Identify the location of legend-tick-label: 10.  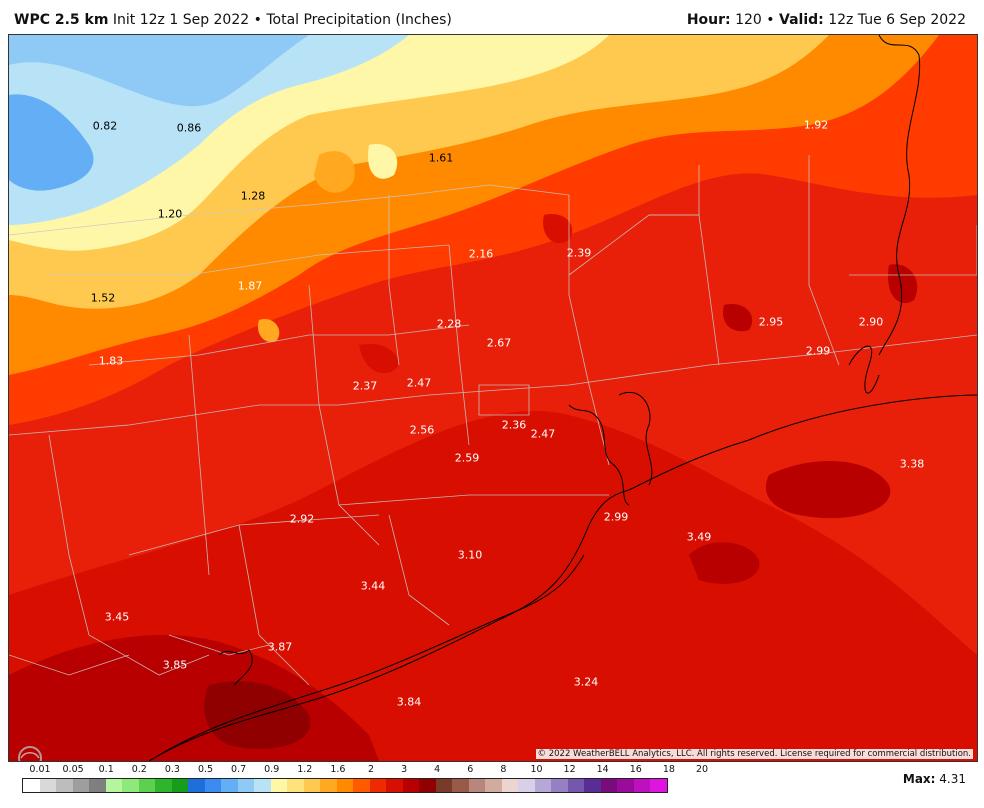
(536, 769).